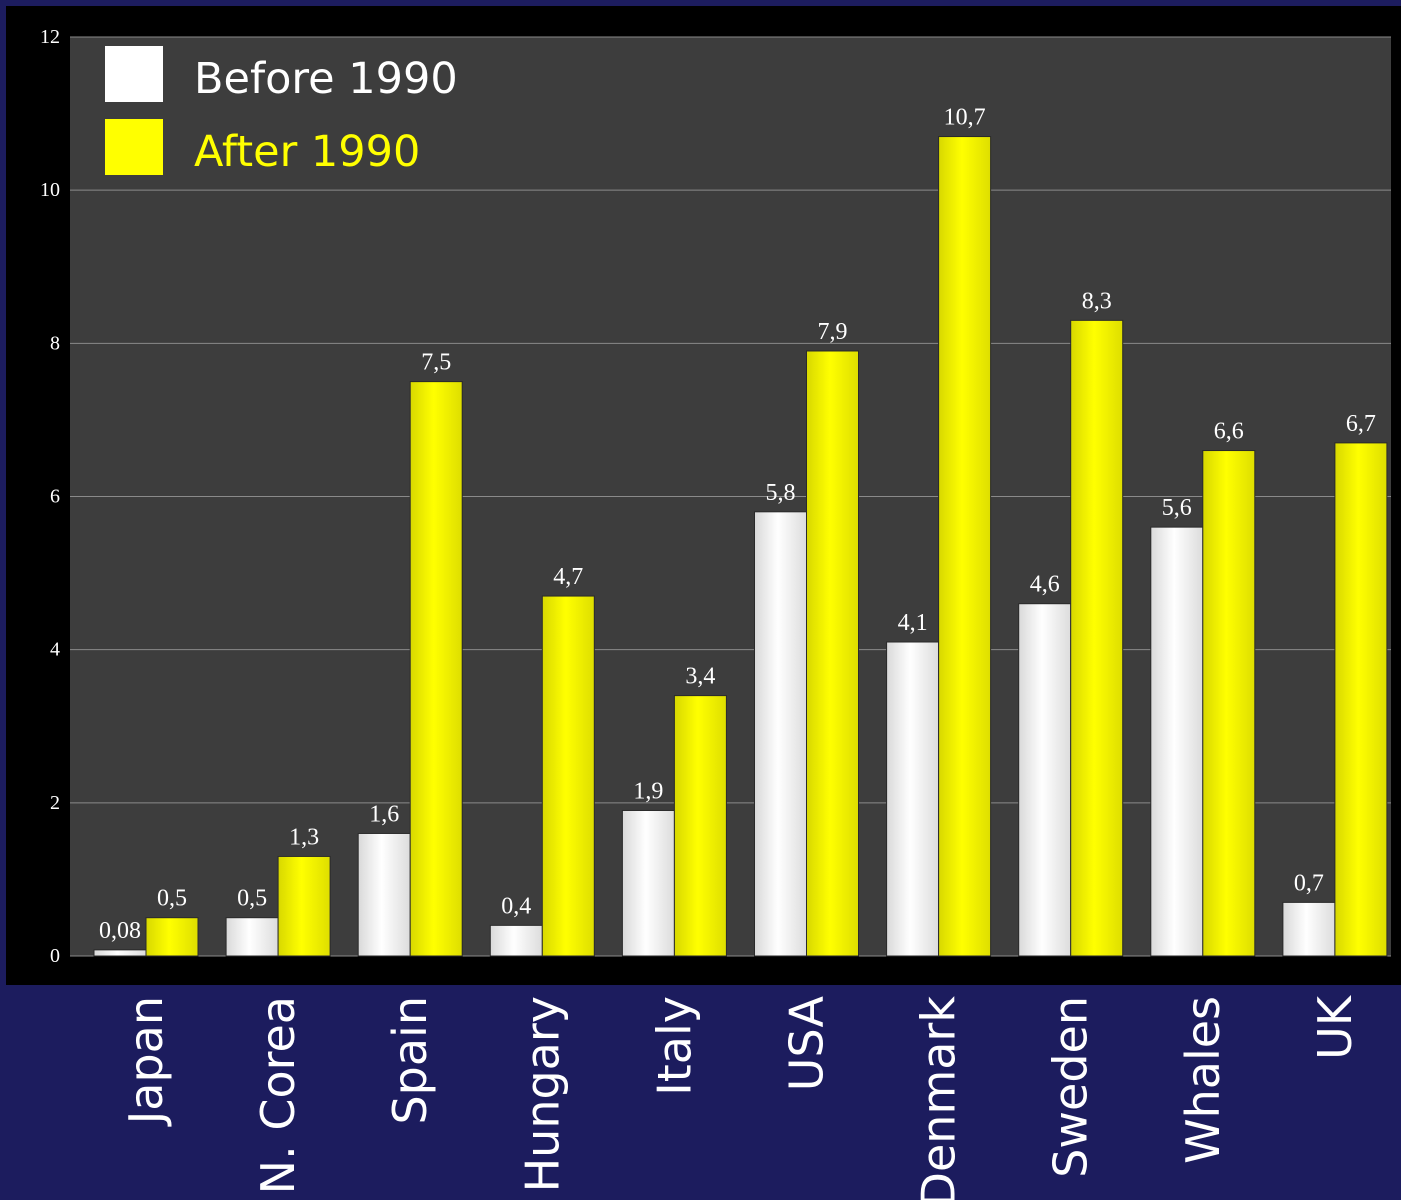 Image resolution: width=1401 pixels, height=1200 pixels. What do you see at coordinates (55, 343) in the screenshot?
I see `y-tick-label: 8` at bounding box center [55, 343].